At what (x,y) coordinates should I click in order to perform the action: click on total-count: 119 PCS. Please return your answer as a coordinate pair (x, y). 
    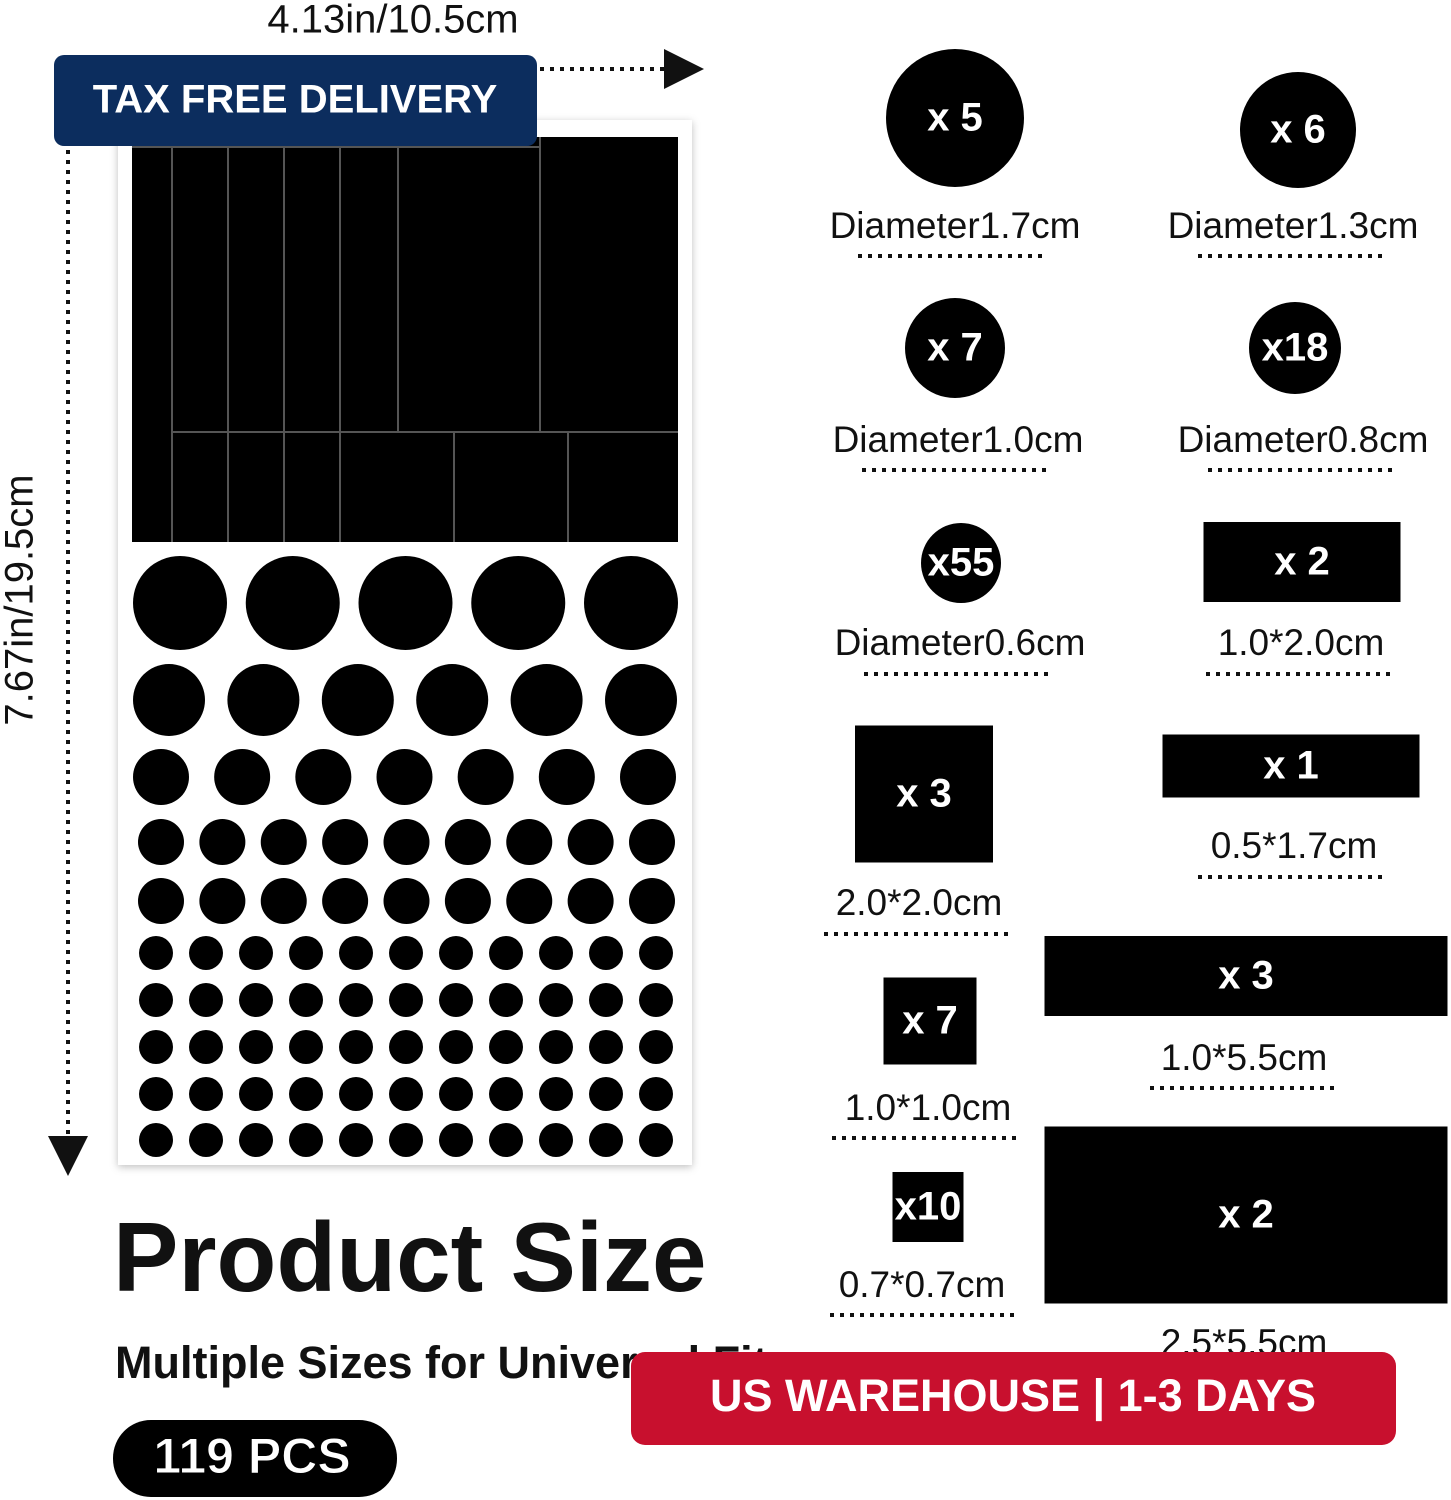
    Looking at the image, I should click on (251, 1456).